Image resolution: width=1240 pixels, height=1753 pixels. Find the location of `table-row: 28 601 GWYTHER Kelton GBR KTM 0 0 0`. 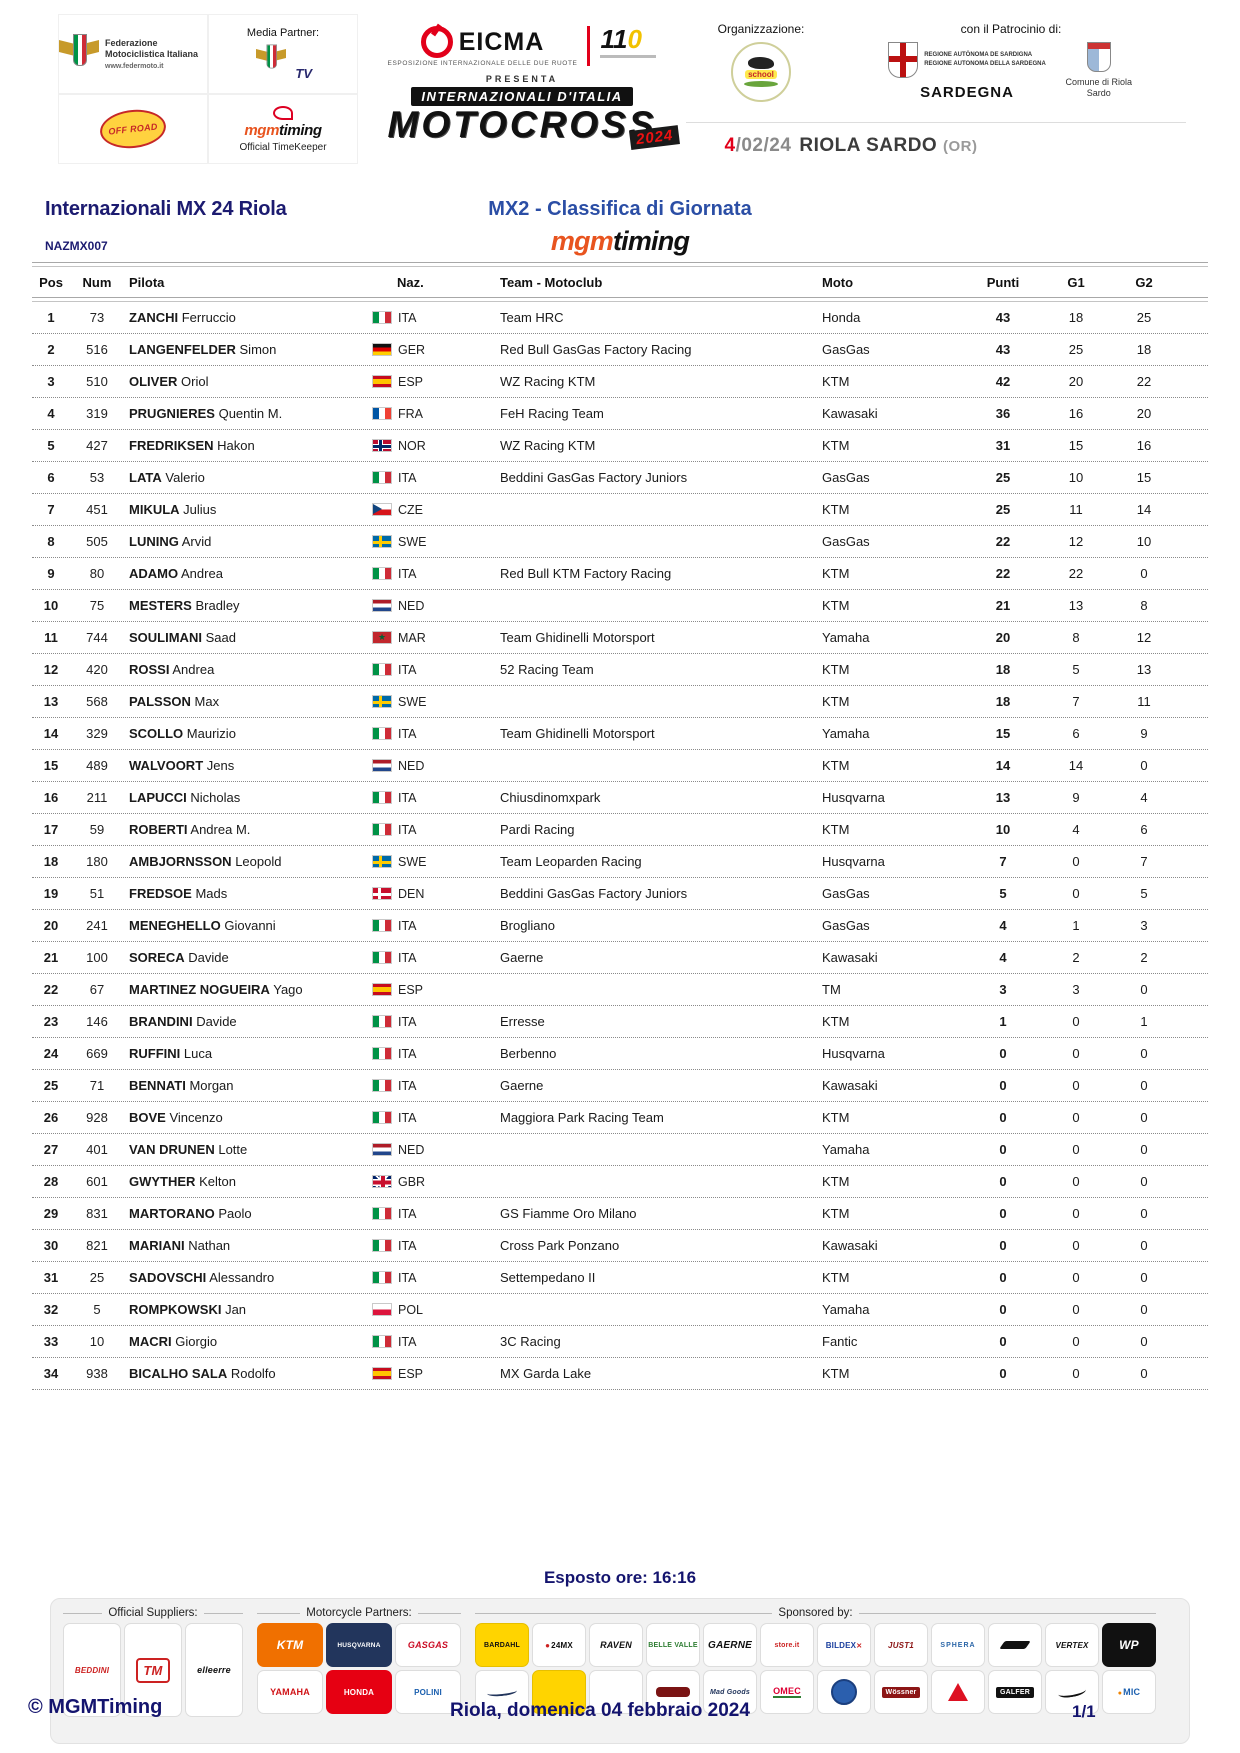

table-row: 28 601 GWYTHER Kelton GBR KTM 0 0 0 is located at coordinates (620, 1182).